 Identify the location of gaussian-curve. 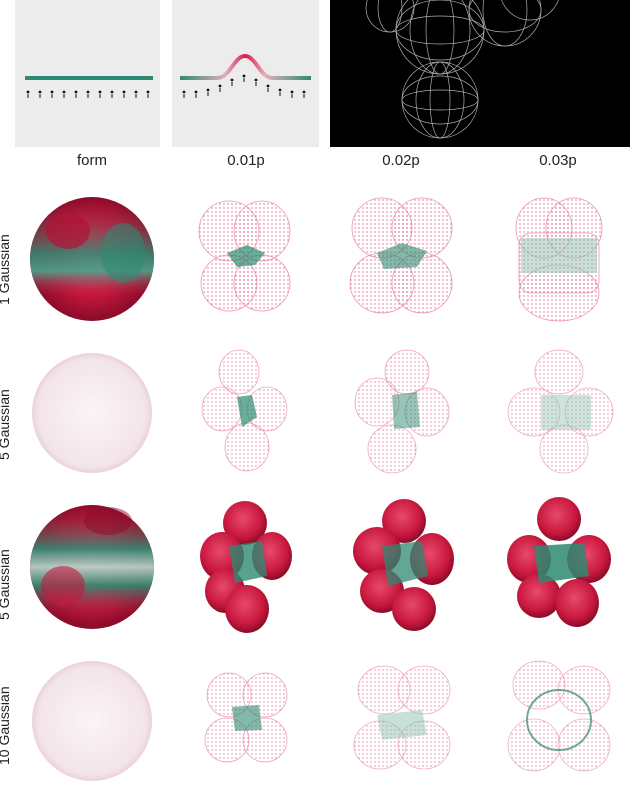
(245, 66).